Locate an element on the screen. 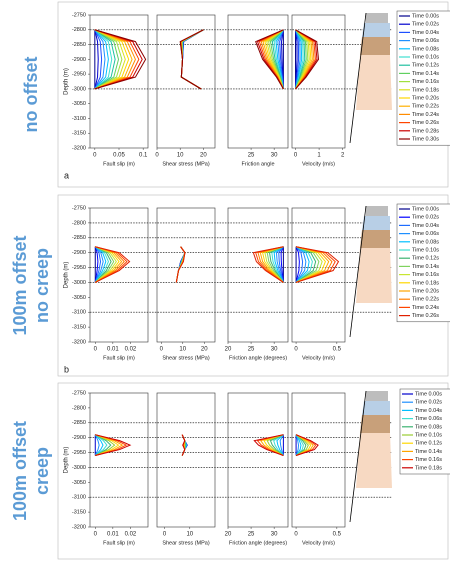 The image size is (450, 561). legend-label: Time 0.02s is located at coordinates (428, 403).